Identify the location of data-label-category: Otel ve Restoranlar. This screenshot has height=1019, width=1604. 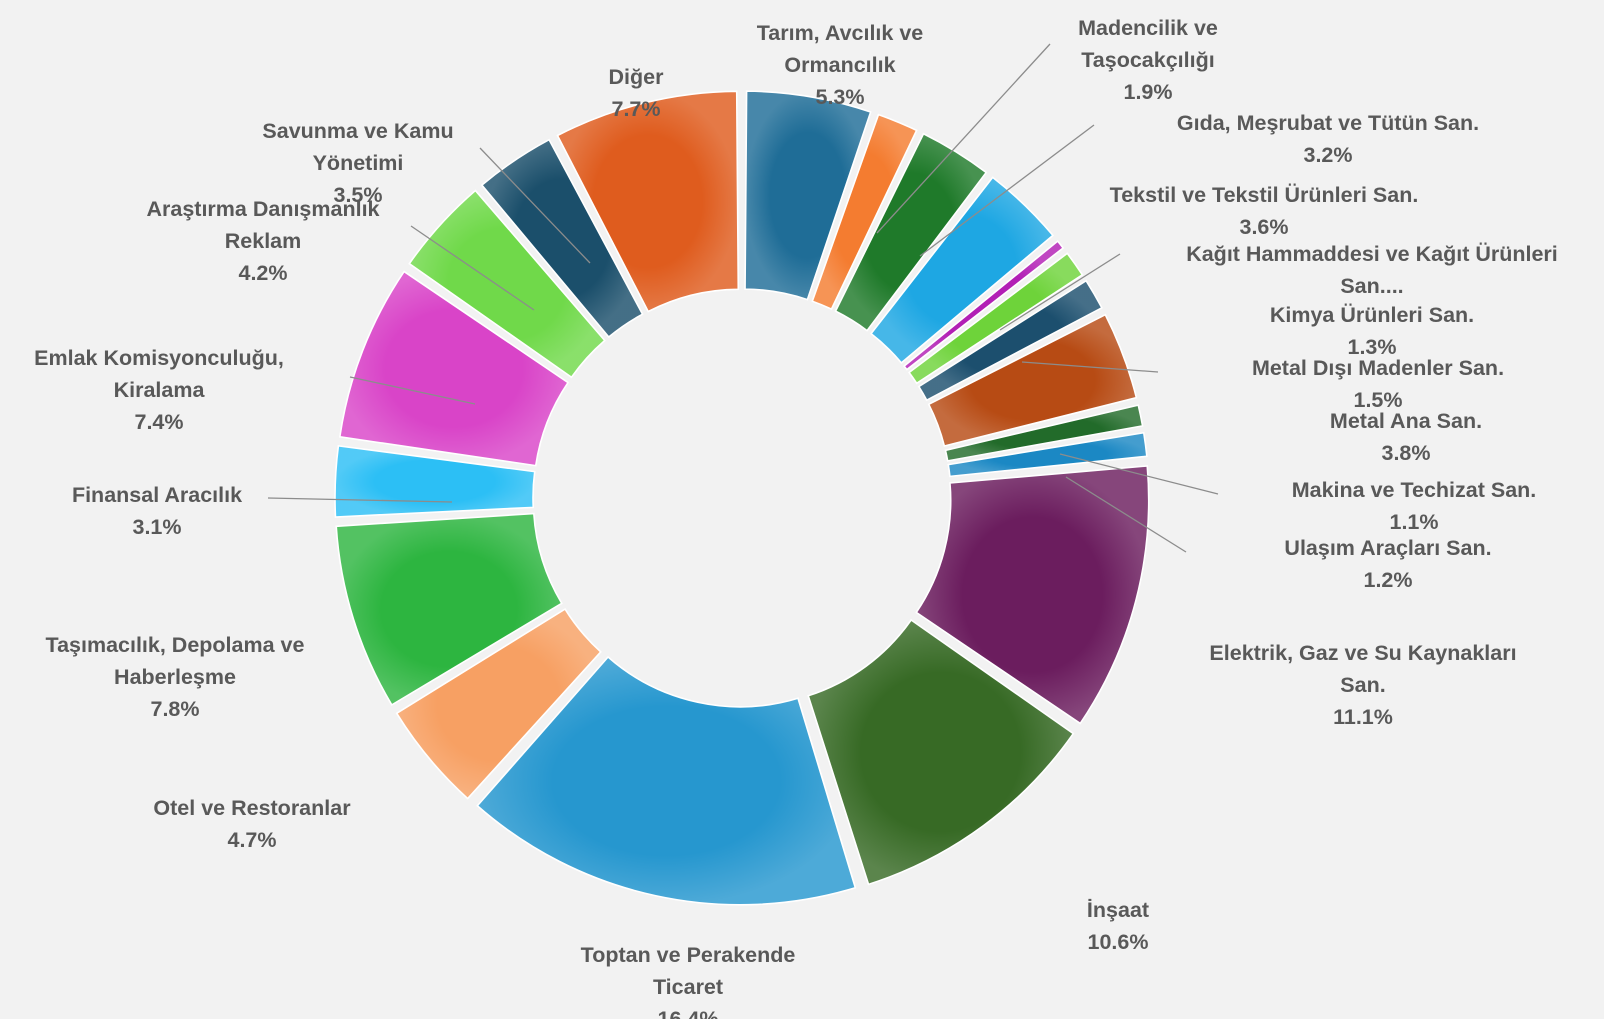
(252, 808).